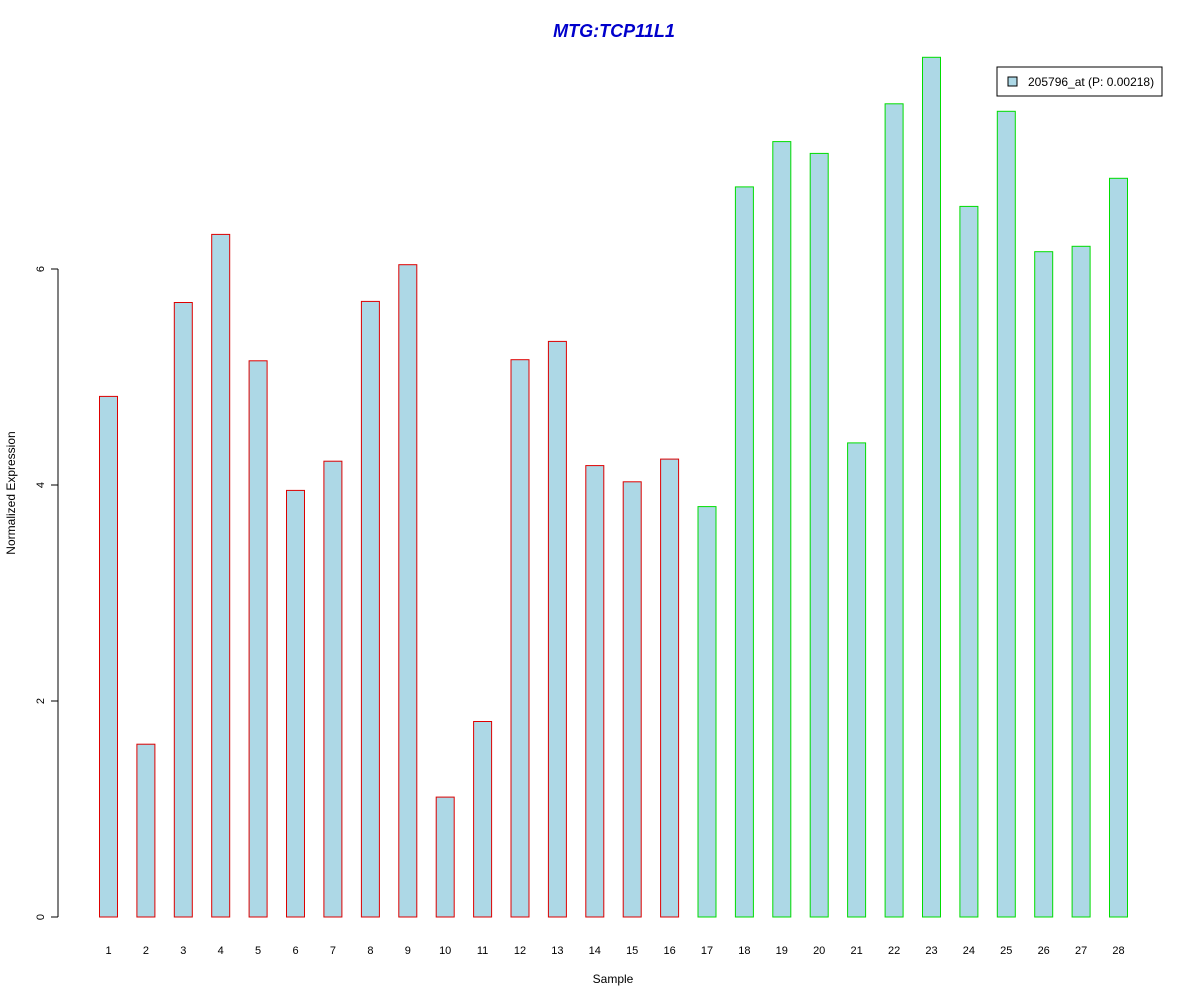  What do you see at coordinates (41, 269) in the screenshot?
I see `y-tick-label: 6` at bounding box center [41, 269].